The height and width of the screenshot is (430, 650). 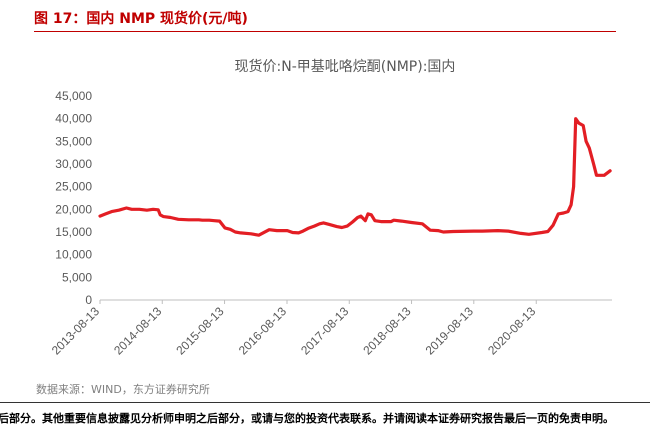 I want to click on y-tick-label: 20,000, so click(x=73, y=209).